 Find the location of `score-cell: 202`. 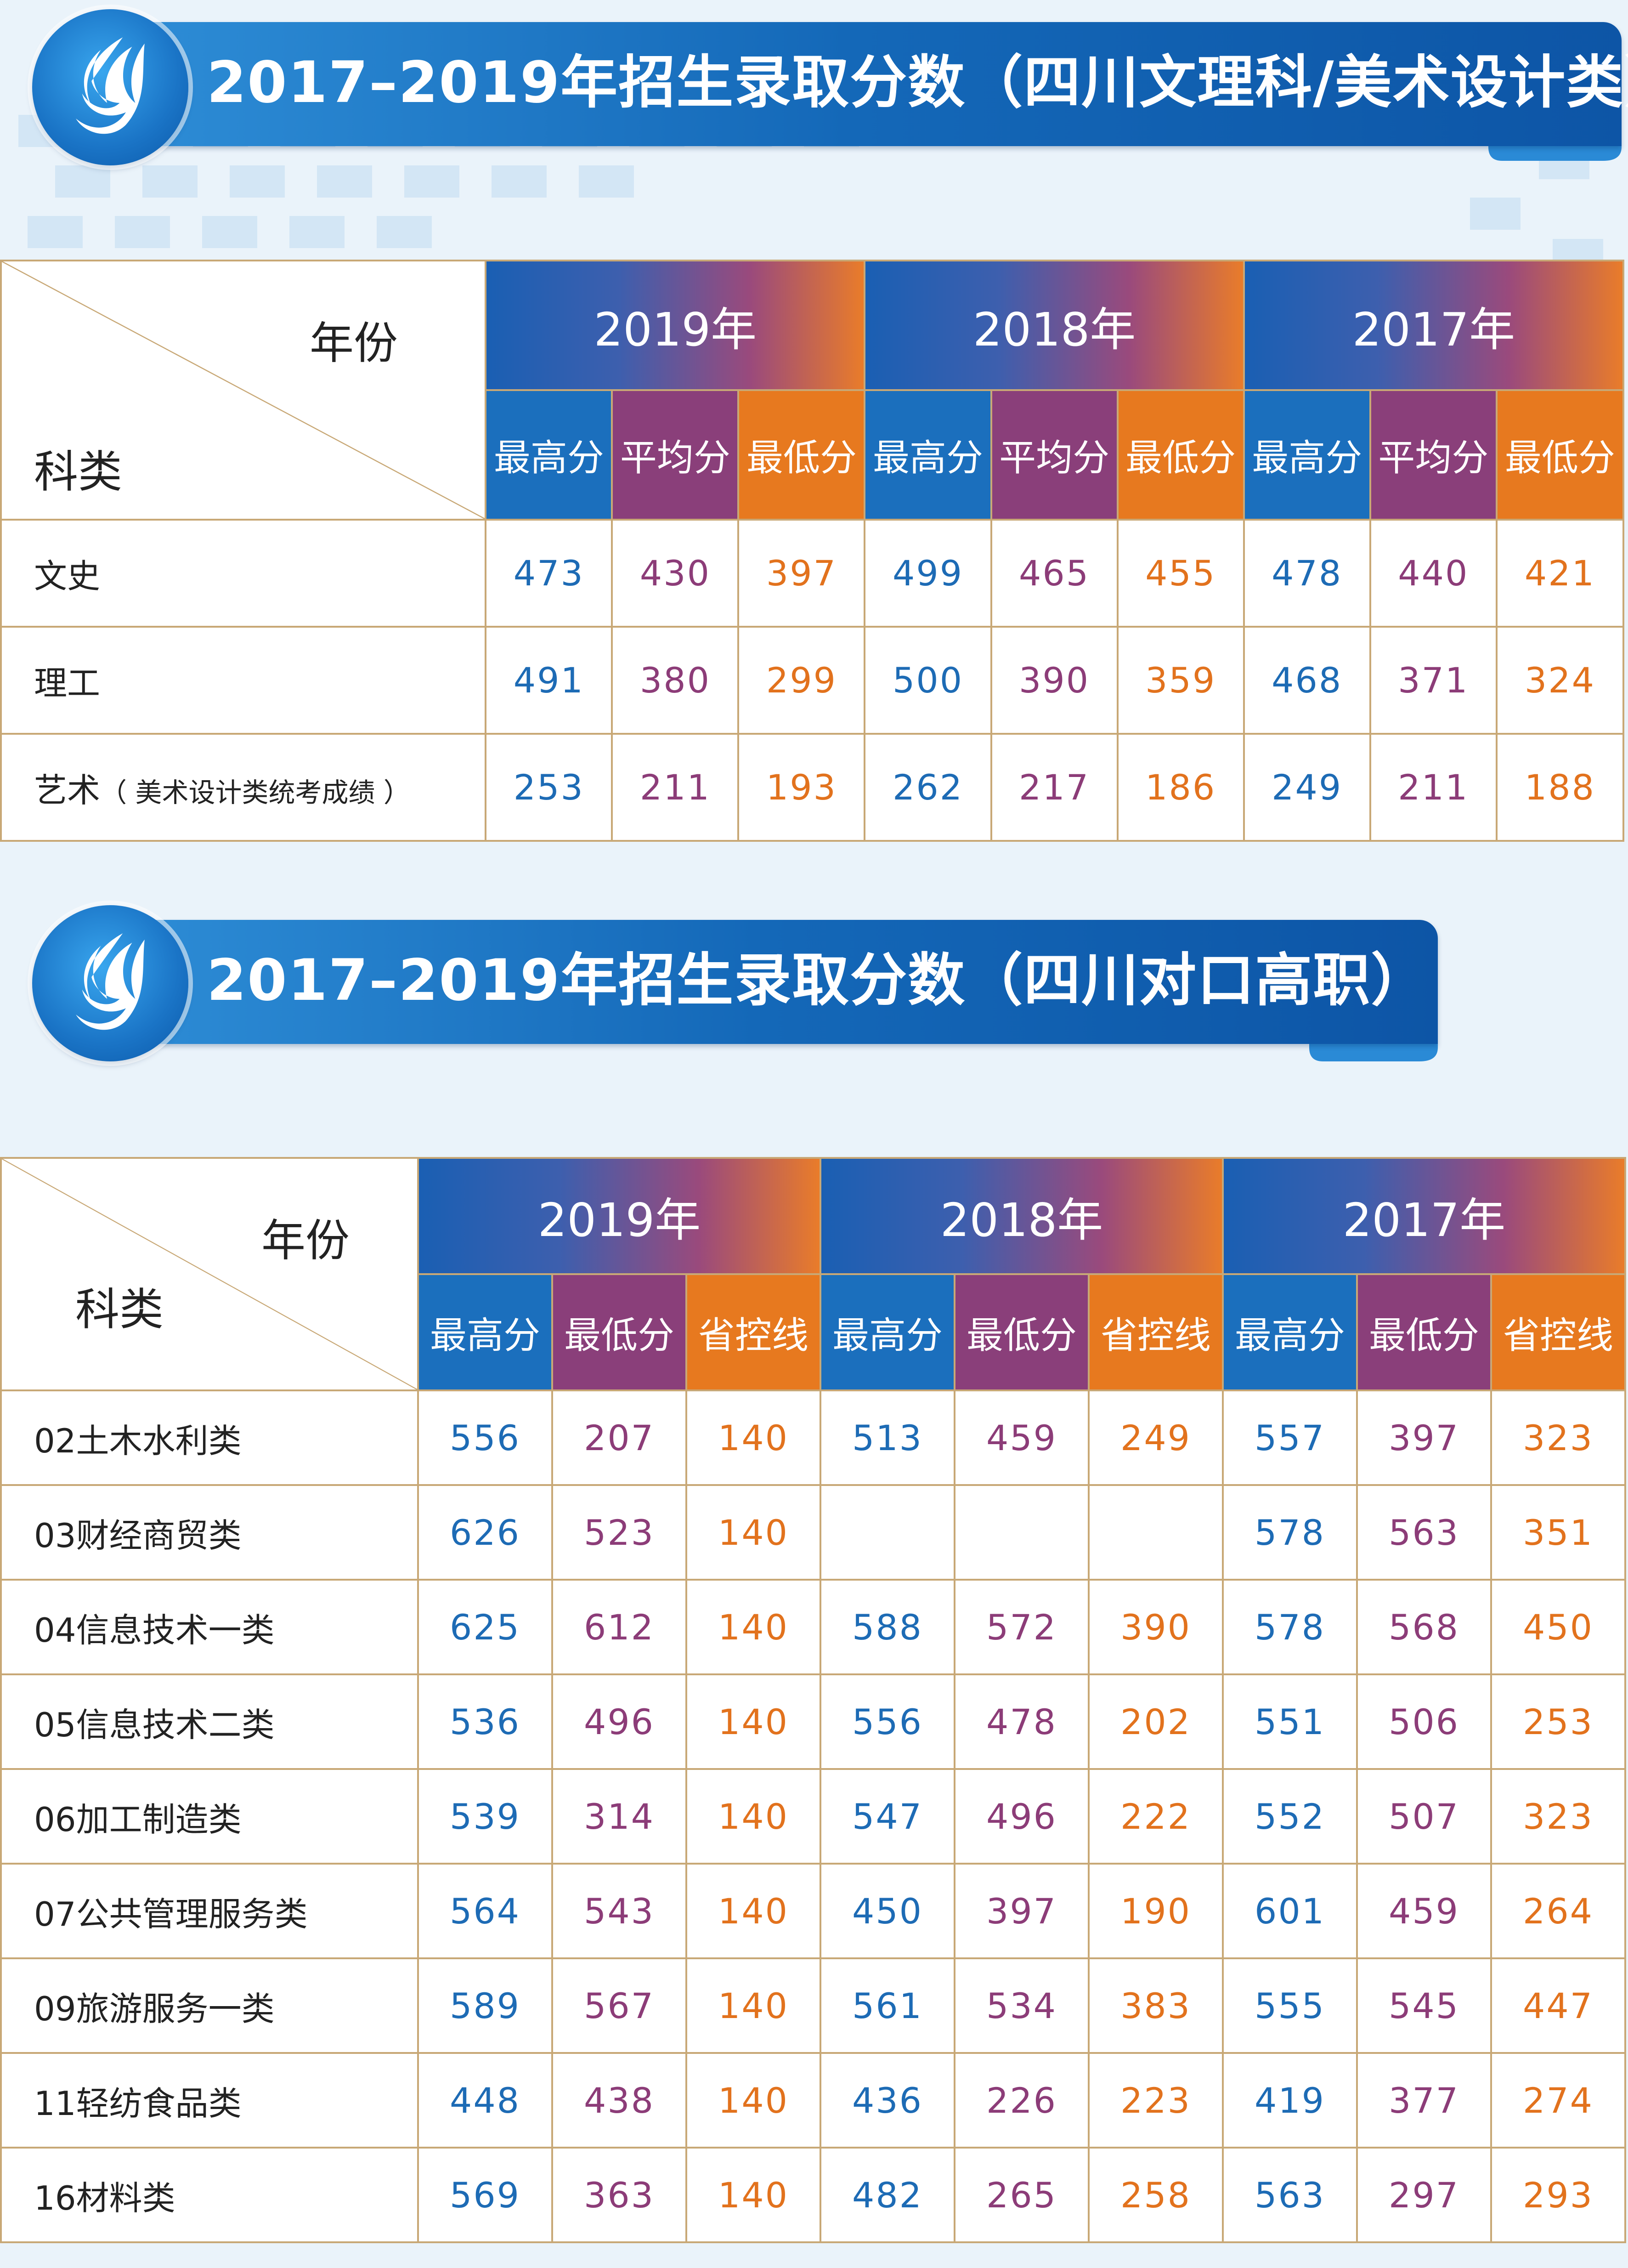

score-cell: 202 is located at coordinates (1156, 1722).